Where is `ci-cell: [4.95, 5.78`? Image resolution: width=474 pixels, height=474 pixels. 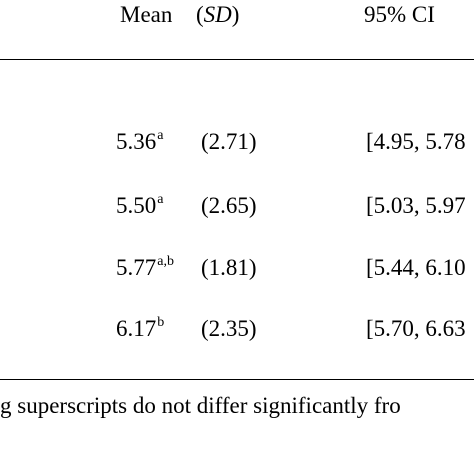
ci-cell: [4.95, 5.78 is located at coordinates (416, 141).